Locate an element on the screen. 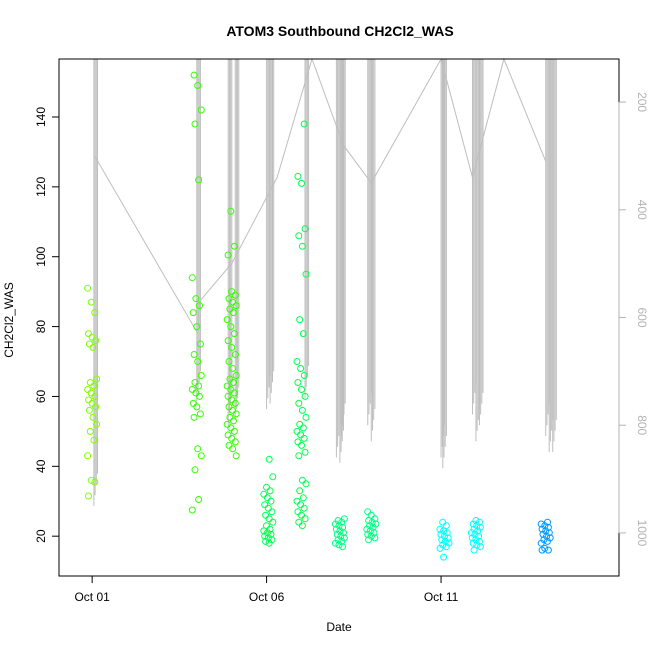 The image size is (650, 650). y-tick-label: 80 is located at coordinates (41, 327).